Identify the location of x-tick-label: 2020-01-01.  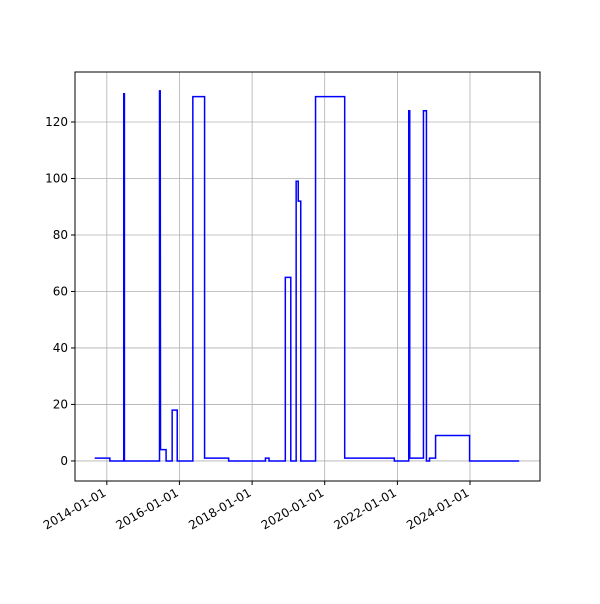
(292, 508).